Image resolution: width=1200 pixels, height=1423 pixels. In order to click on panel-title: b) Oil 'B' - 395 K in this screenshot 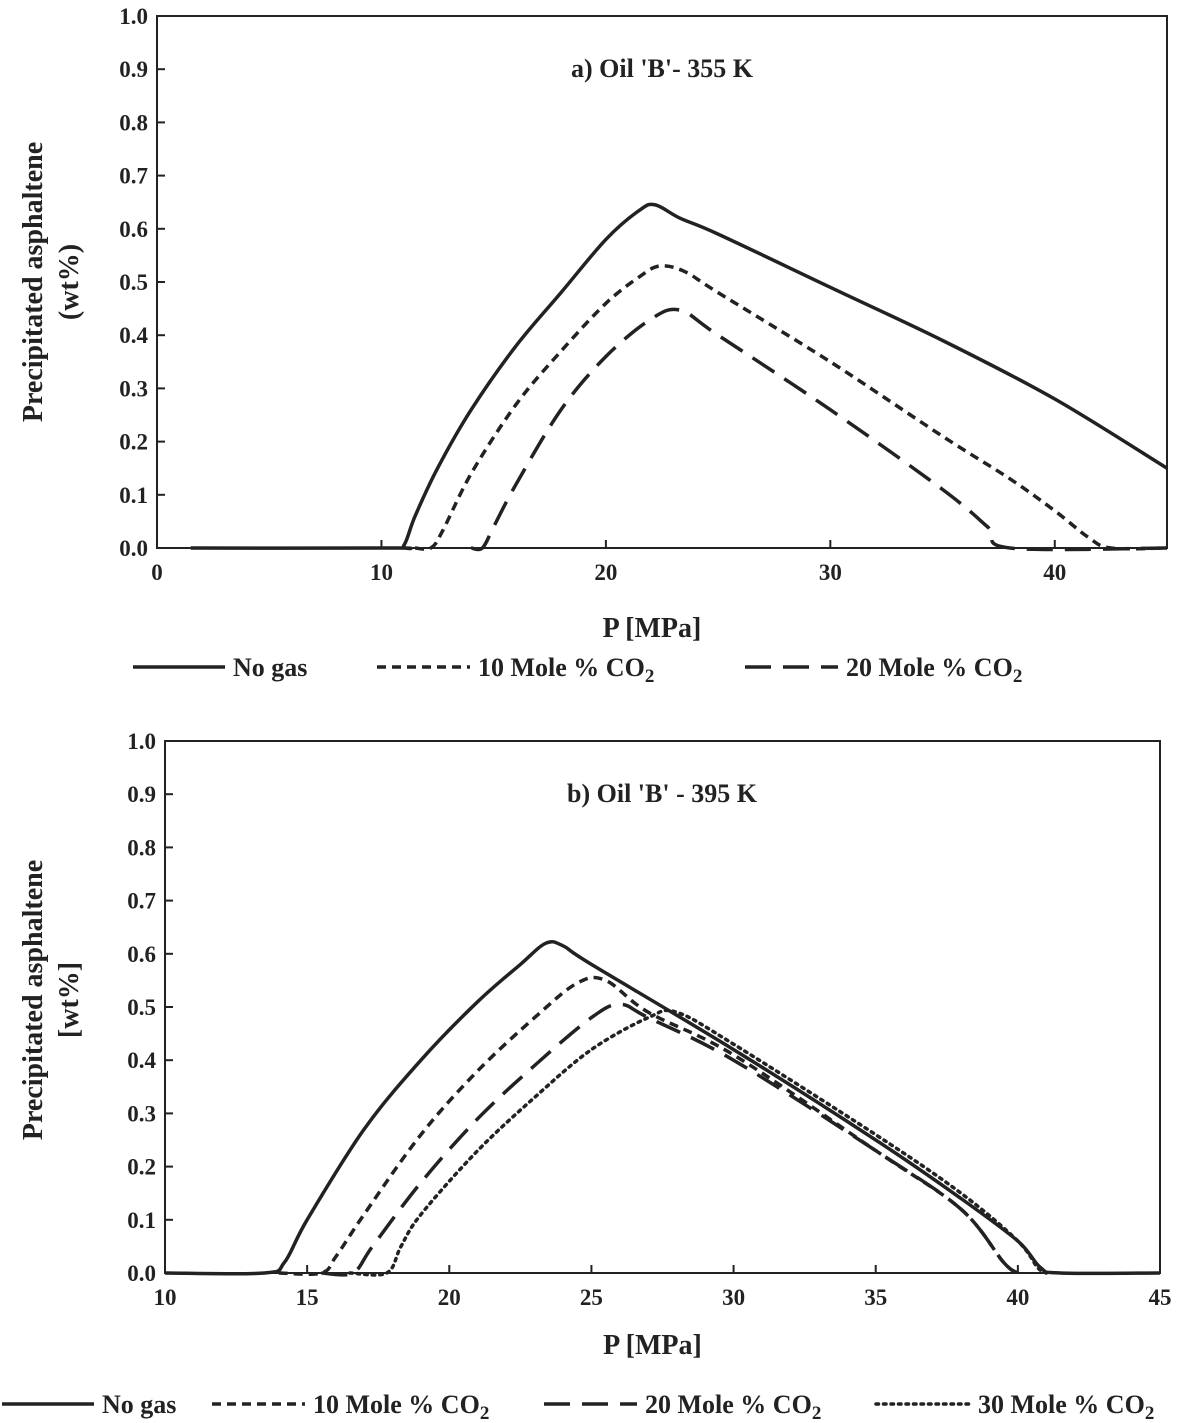, I will do `click(662, 793)`.